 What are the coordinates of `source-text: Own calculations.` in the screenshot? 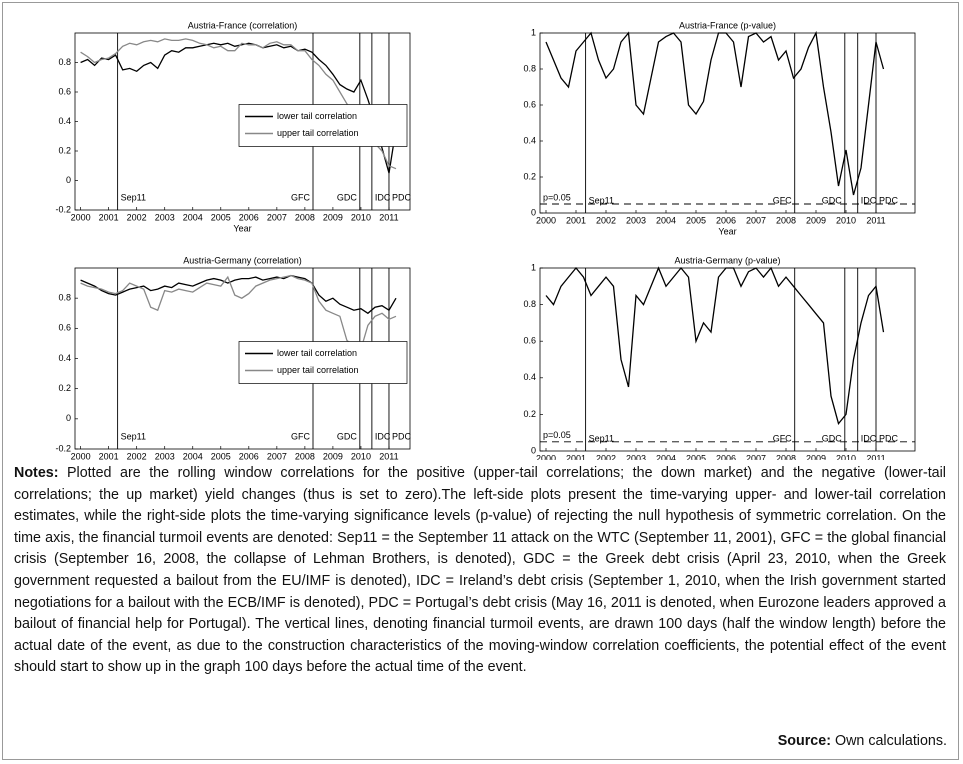 It's located at (890, 741).